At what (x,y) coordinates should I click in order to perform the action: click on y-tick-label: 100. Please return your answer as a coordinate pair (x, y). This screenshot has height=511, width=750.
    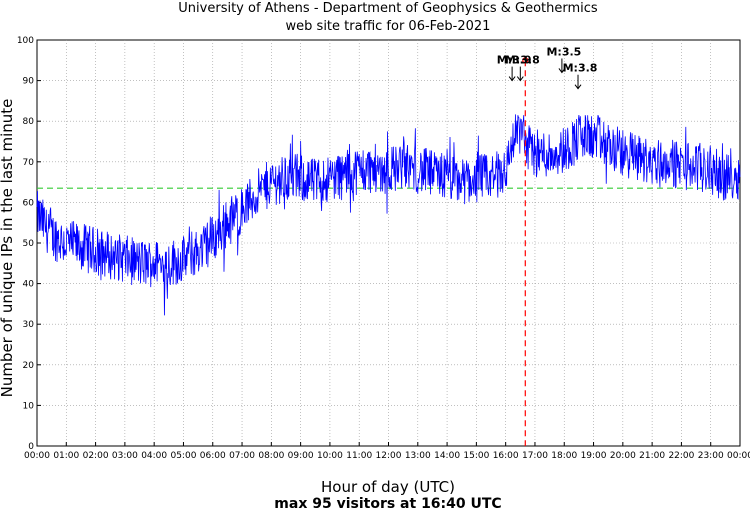
    Looking at the image, I should click on (25, 41).